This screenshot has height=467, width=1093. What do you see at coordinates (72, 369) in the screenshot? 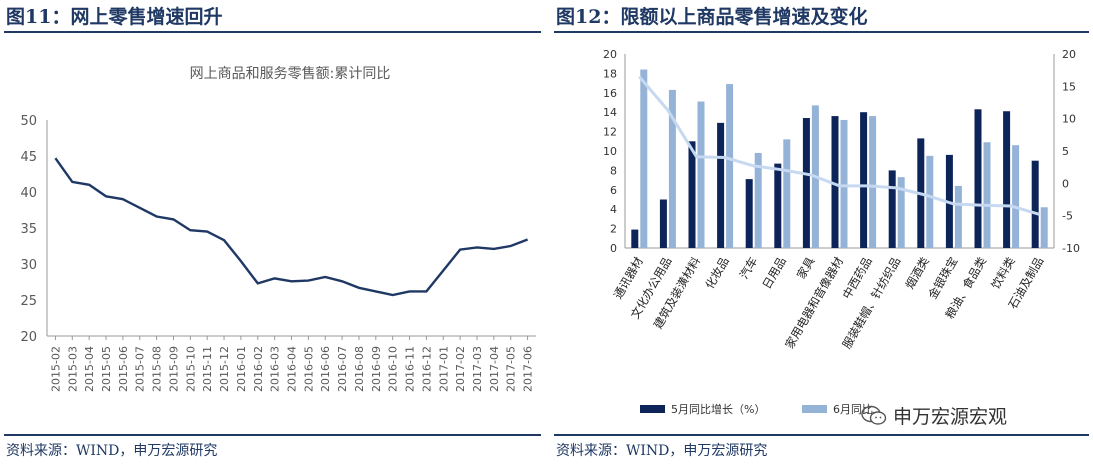
I see `x-tick-label: 2015-03` at bounding box center [72, 369].